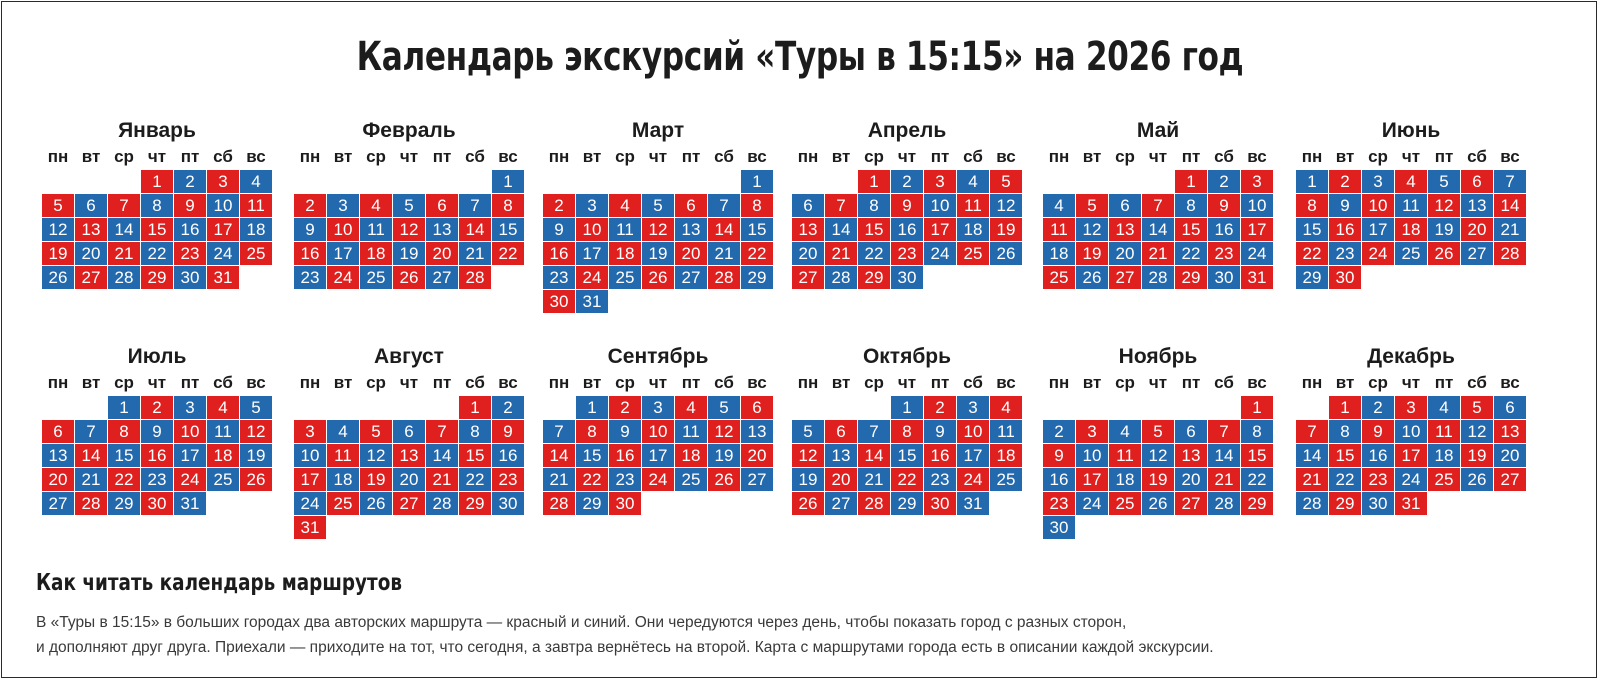 Image resolution: width=1600 pixels, height=681 pixels. Describe the element at coordinates (475, 253) in the screenshot. I see `day-cell-blue: 21` at that location.